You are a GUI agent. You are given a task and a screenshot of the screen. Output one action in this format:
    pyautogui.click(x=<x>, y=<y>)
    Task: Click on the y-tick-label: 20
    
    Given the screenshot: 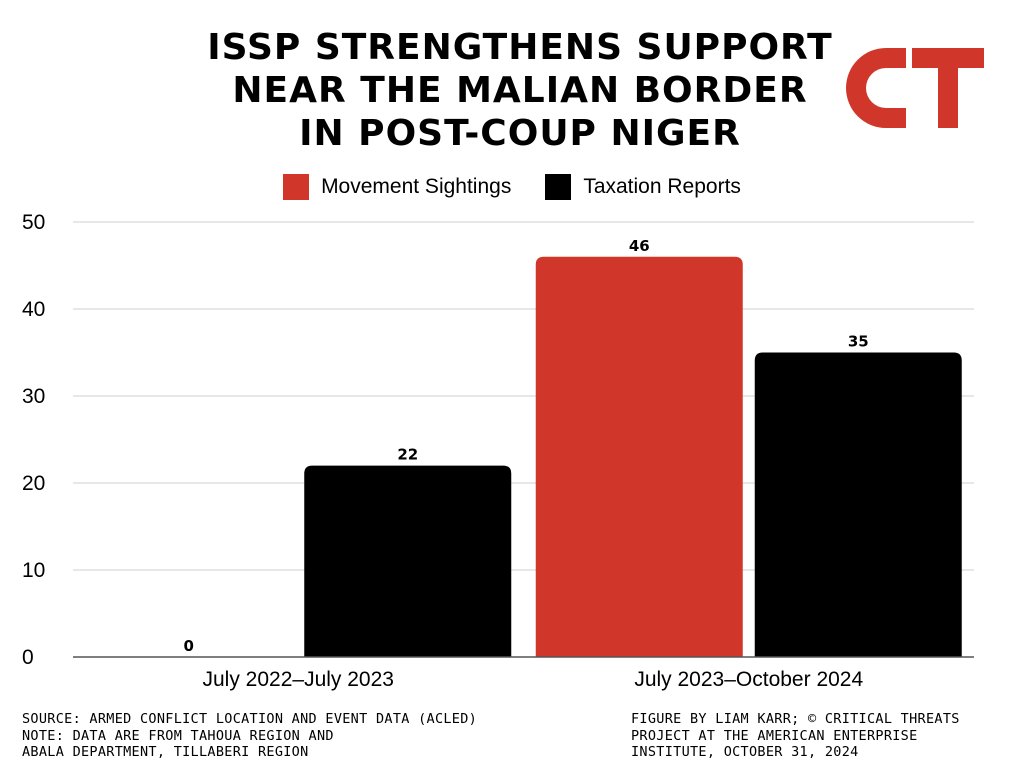 What is the action you would take?
    pyautogui.click(x=33, y=483)
    